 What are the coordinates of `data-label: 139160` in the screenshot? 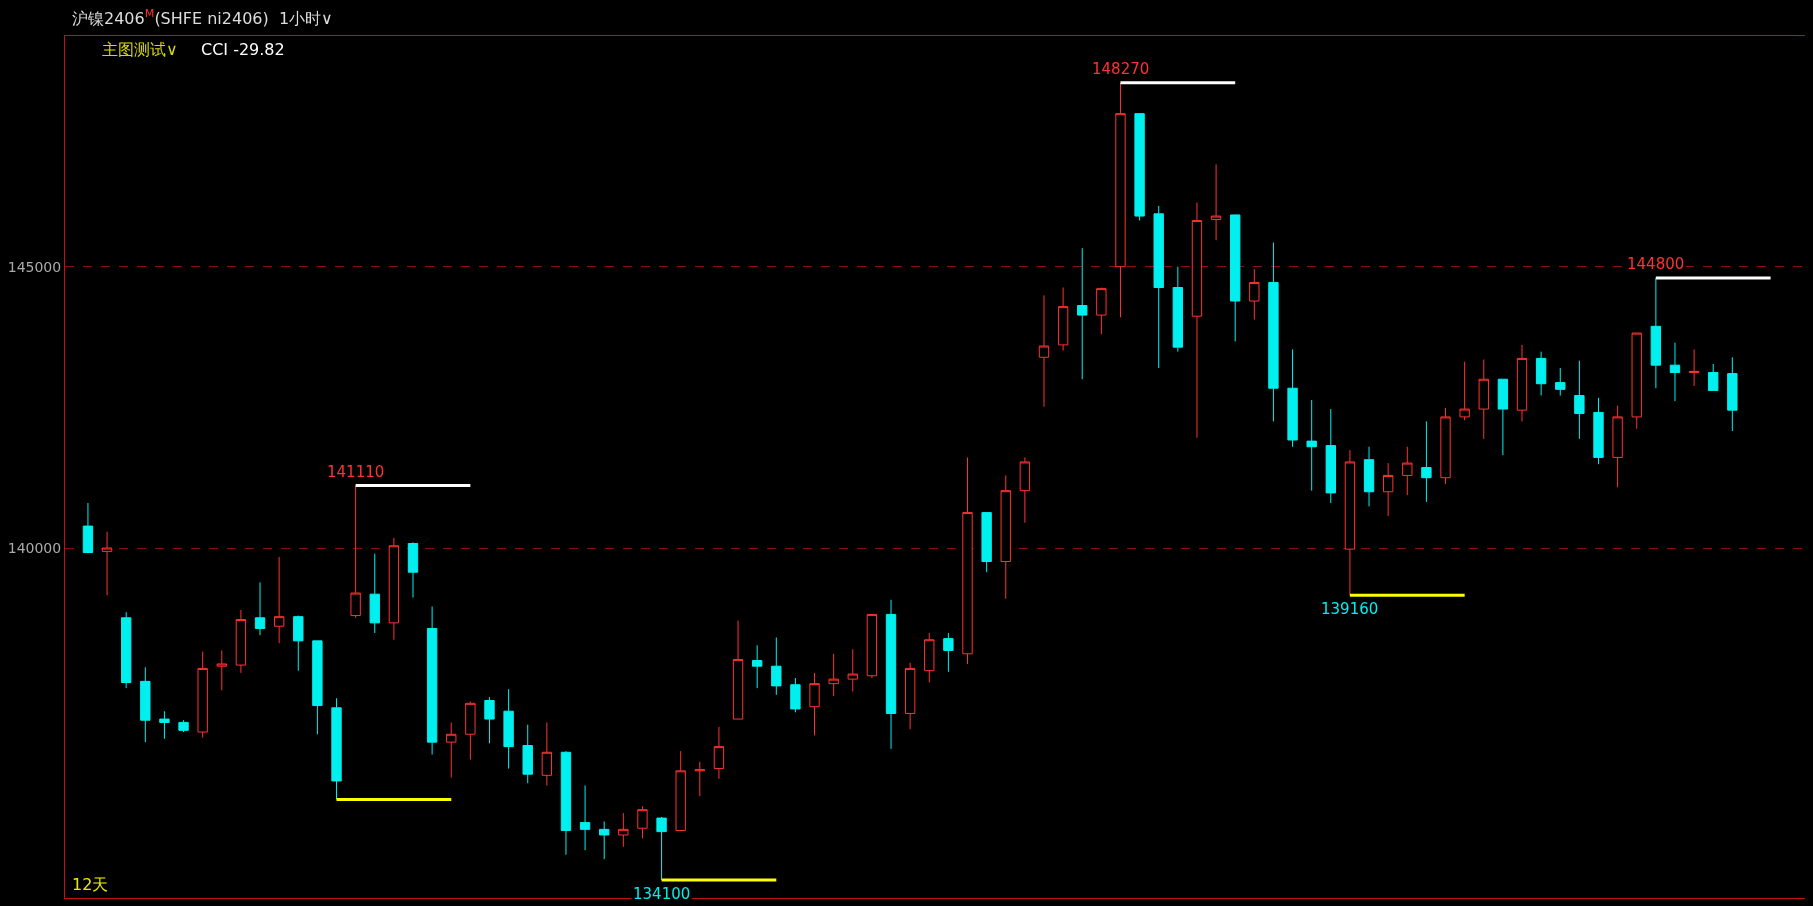 It's located at (1350, 609).